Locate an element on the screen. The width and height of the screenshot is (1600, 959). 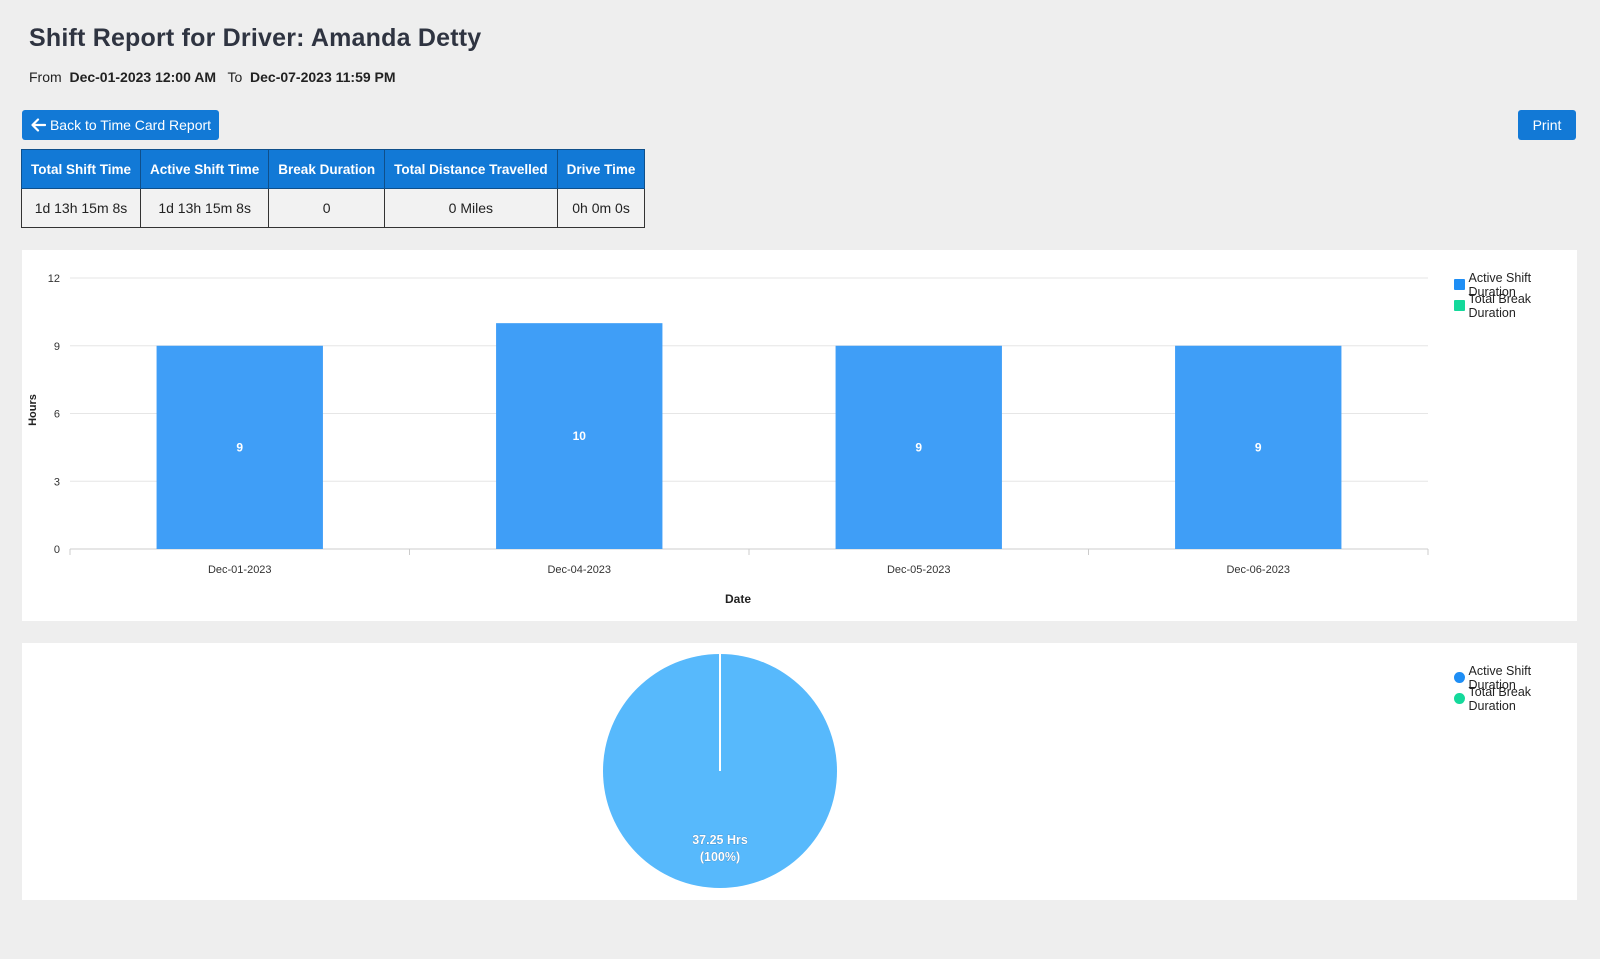
pie-chart: 37.25 Hrs (100%) is located at coordinates (720, 771).